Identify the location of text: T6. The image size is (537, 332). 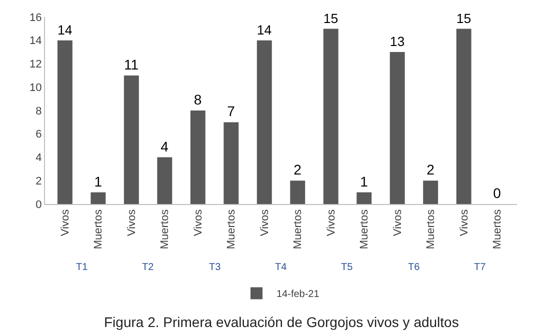
(414, 267).